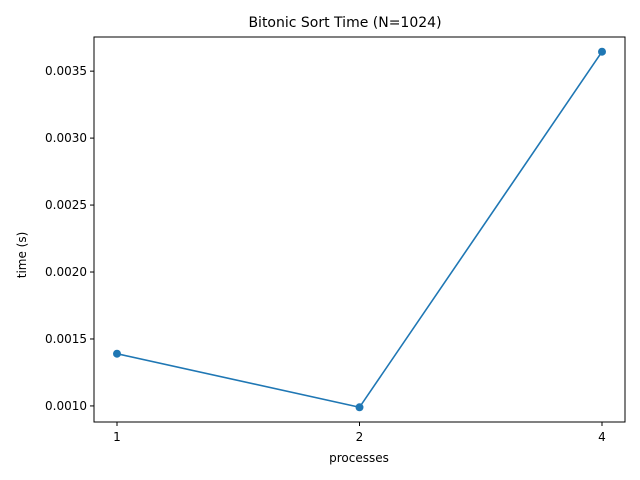 The width and height of the screenshot is (640, 480). Describe the element at coordinates (602, 437) in the screenshot. I see `x-tick-label: 4` at that location.